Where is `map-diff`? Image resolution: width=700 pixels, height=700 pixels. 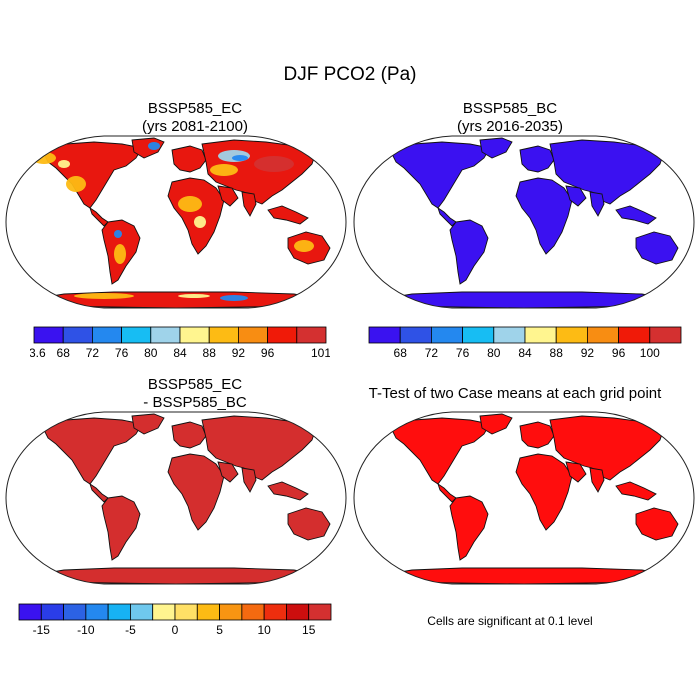
map-diff is located at coordinates (176, 498).